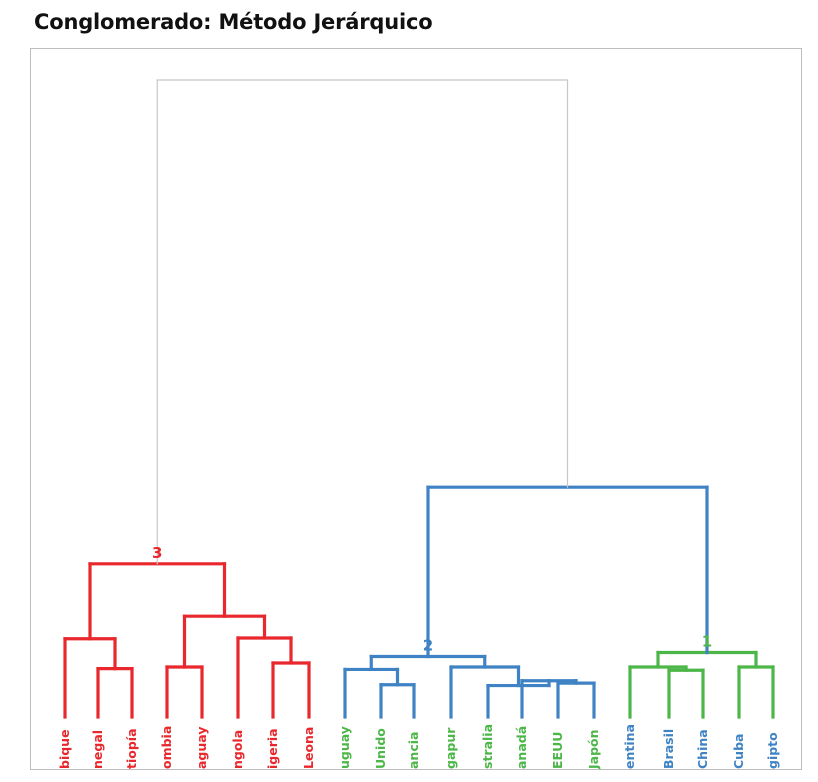  I want to click on leaf-label: gipto, so click(772, 750).